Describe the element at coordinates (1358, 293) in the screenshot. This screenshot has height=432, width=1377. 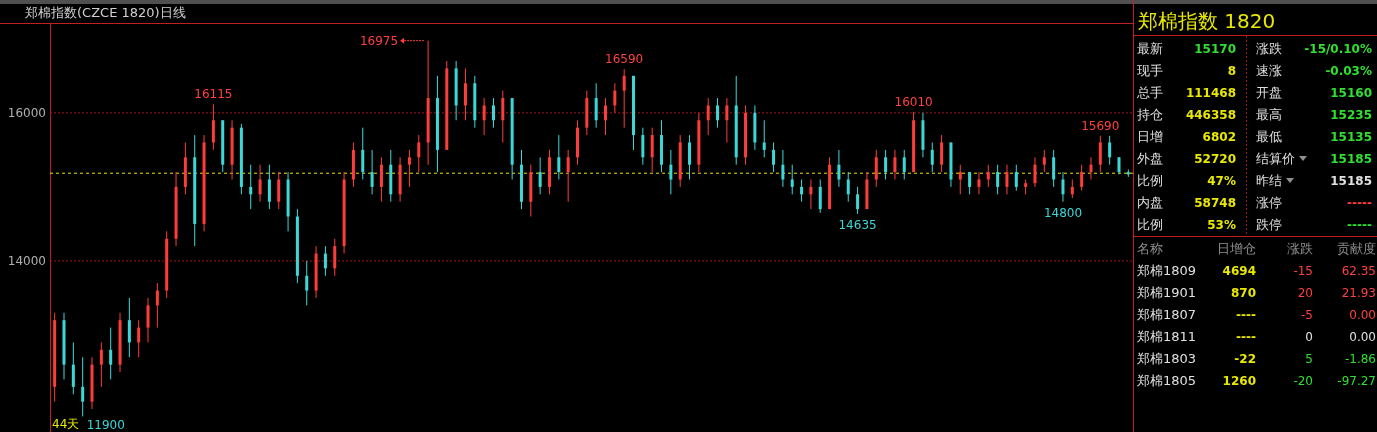
I see `text: 21.93` at that location.